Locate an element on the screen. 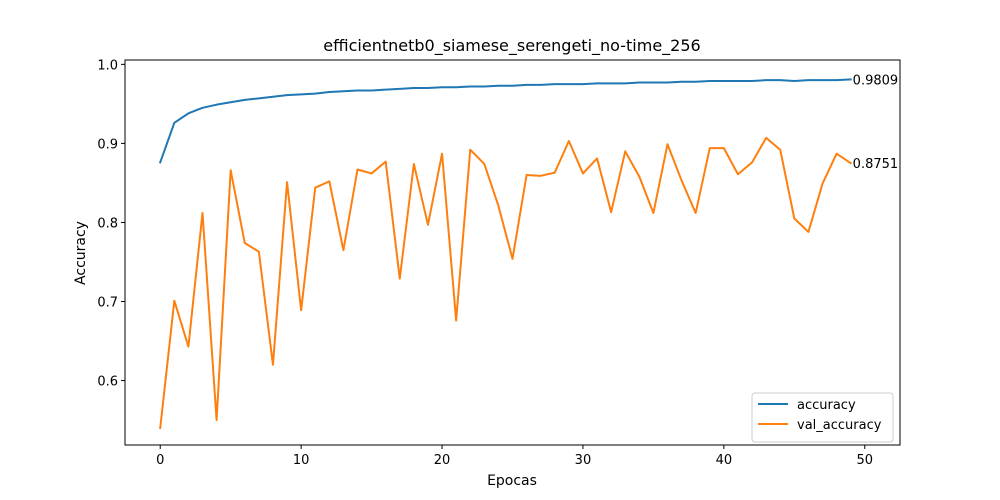 The width and height of the screenshot is (1000, 500). x-tick-label: 20 is located at coordinates (442, 460).